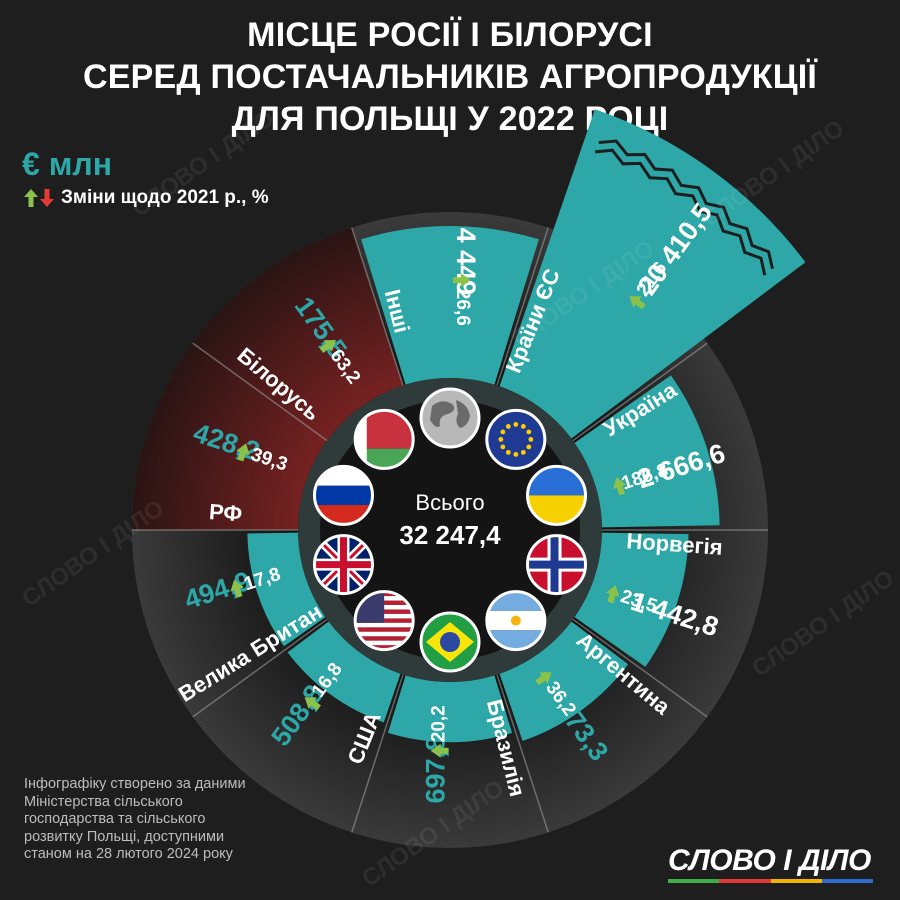 The image size is (900, 900). I want to click on value-label-0: 4 449, so click(466, 262).